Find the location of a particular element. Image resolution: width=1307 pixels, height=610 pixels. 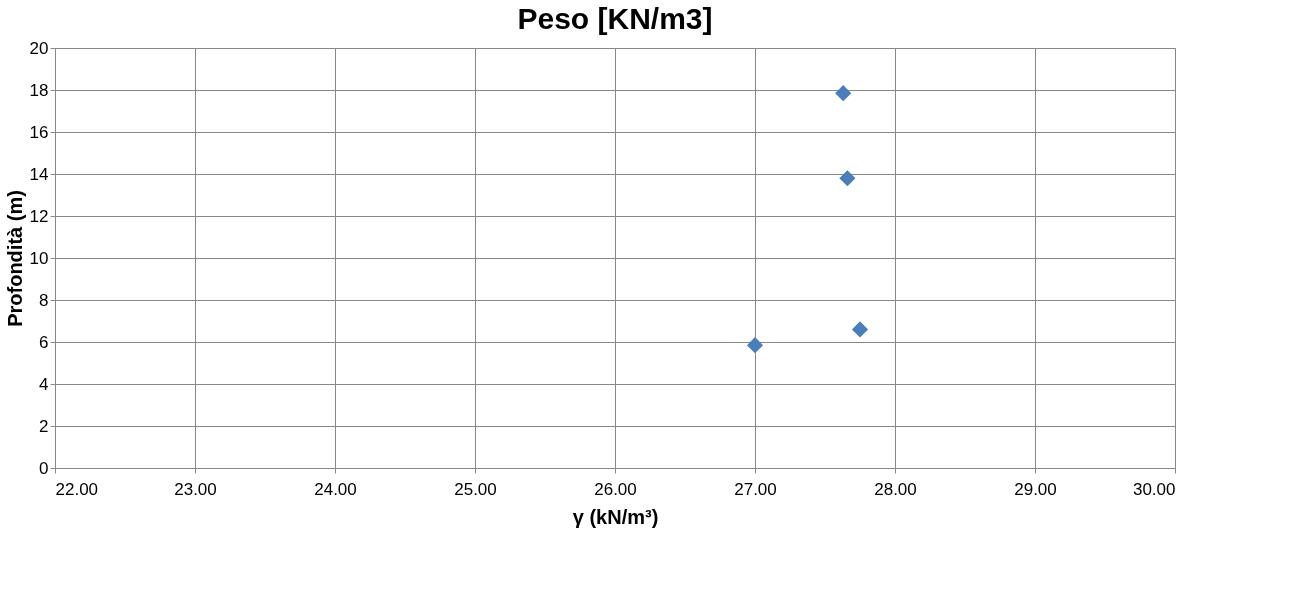

x-tick-label: 28.00 is located at coordinates (895, 489).